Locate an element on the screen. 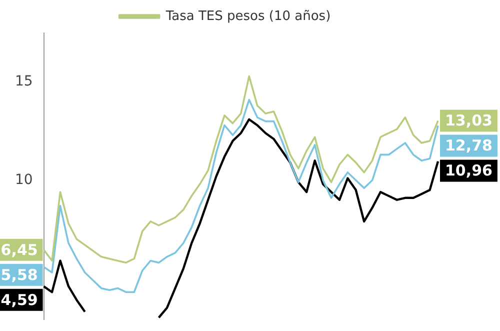  data-label: 10,96 is located at coordinates (468, 171).